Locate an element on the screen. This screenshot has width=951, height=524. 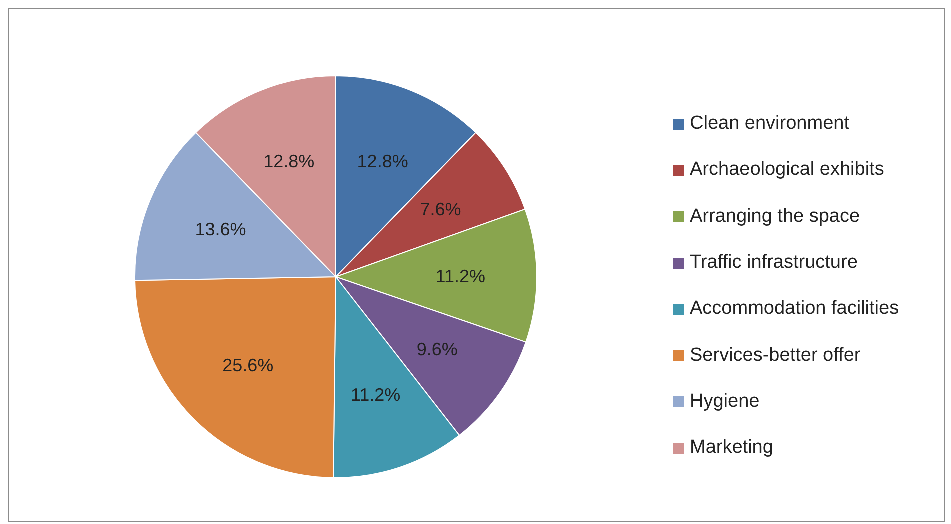
legend-label: Clean environment is located at coordinates (770, 124).